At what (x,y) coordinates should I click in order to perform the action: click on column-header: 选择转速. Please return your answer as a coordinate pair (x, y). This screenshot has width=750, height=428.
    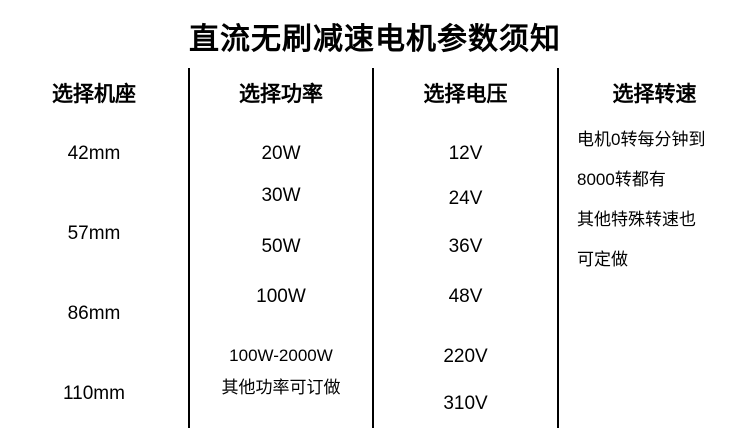
    Looking at the image, I should click on (654, 94).